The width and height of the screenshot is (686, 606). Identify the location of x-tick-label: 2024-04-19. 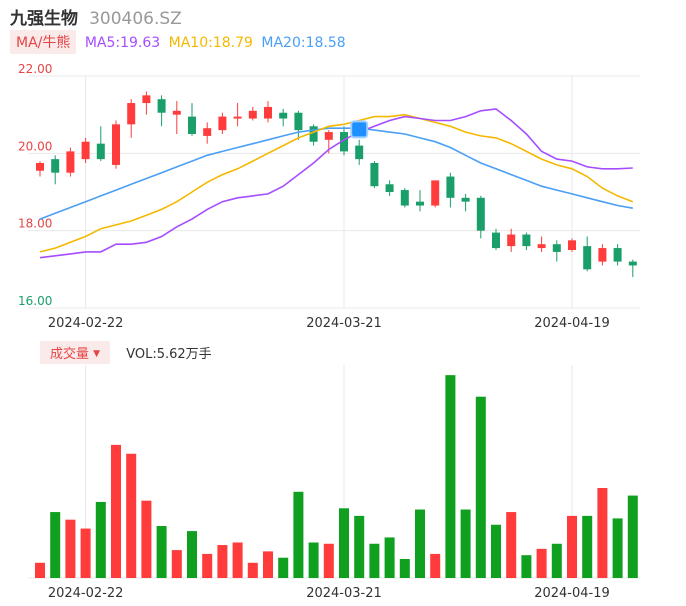
(572, 323).